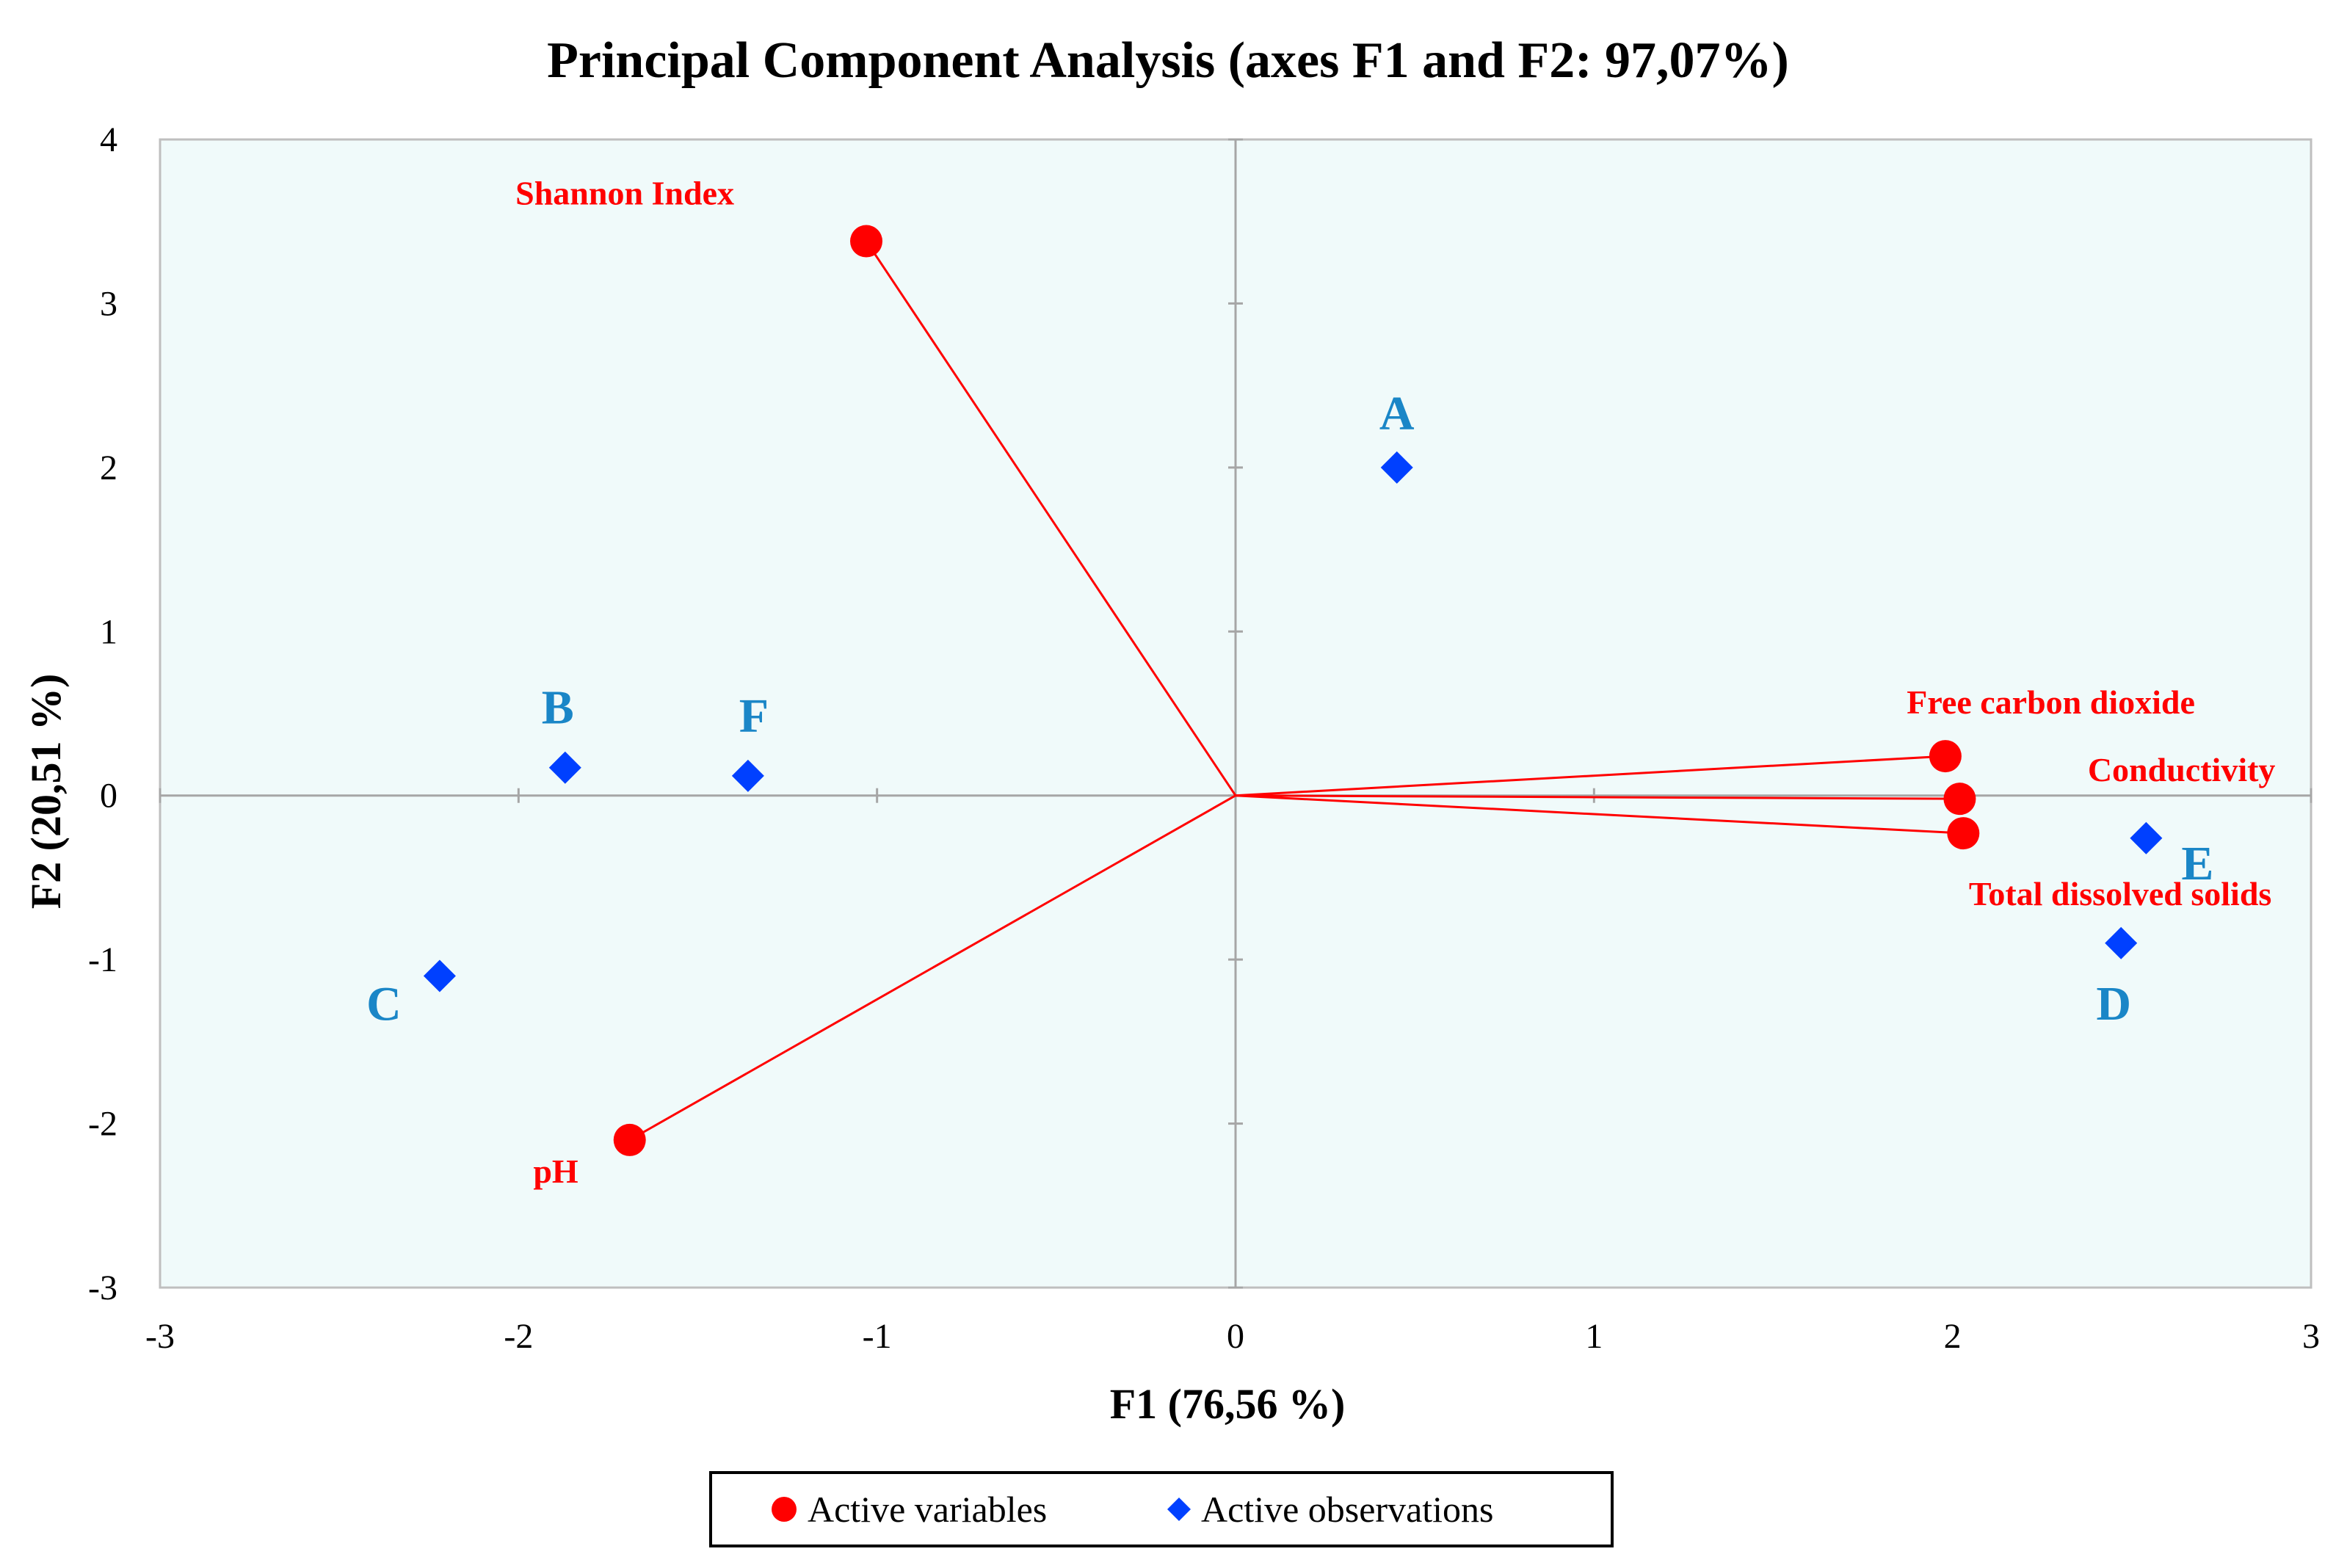  Describe the element at coordinates (108, 797) in the screenshot. I see `y-tick-label: 0` at that location.